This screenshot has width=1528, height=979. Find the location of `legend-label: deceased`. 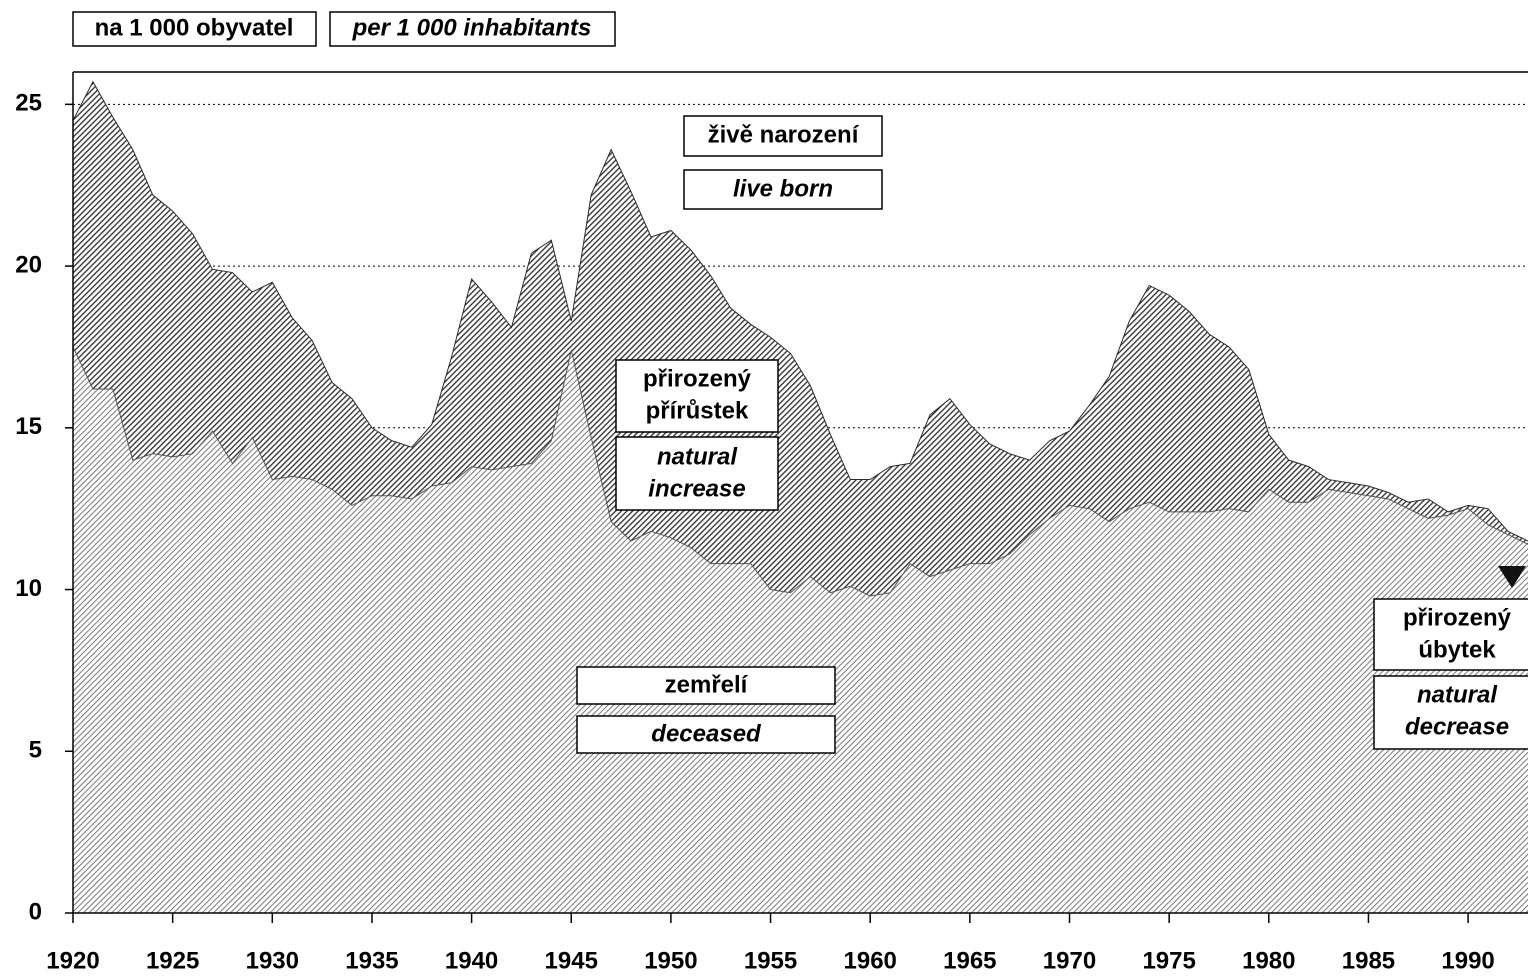

legend-label: deceased is located at coordinates (706, 733).